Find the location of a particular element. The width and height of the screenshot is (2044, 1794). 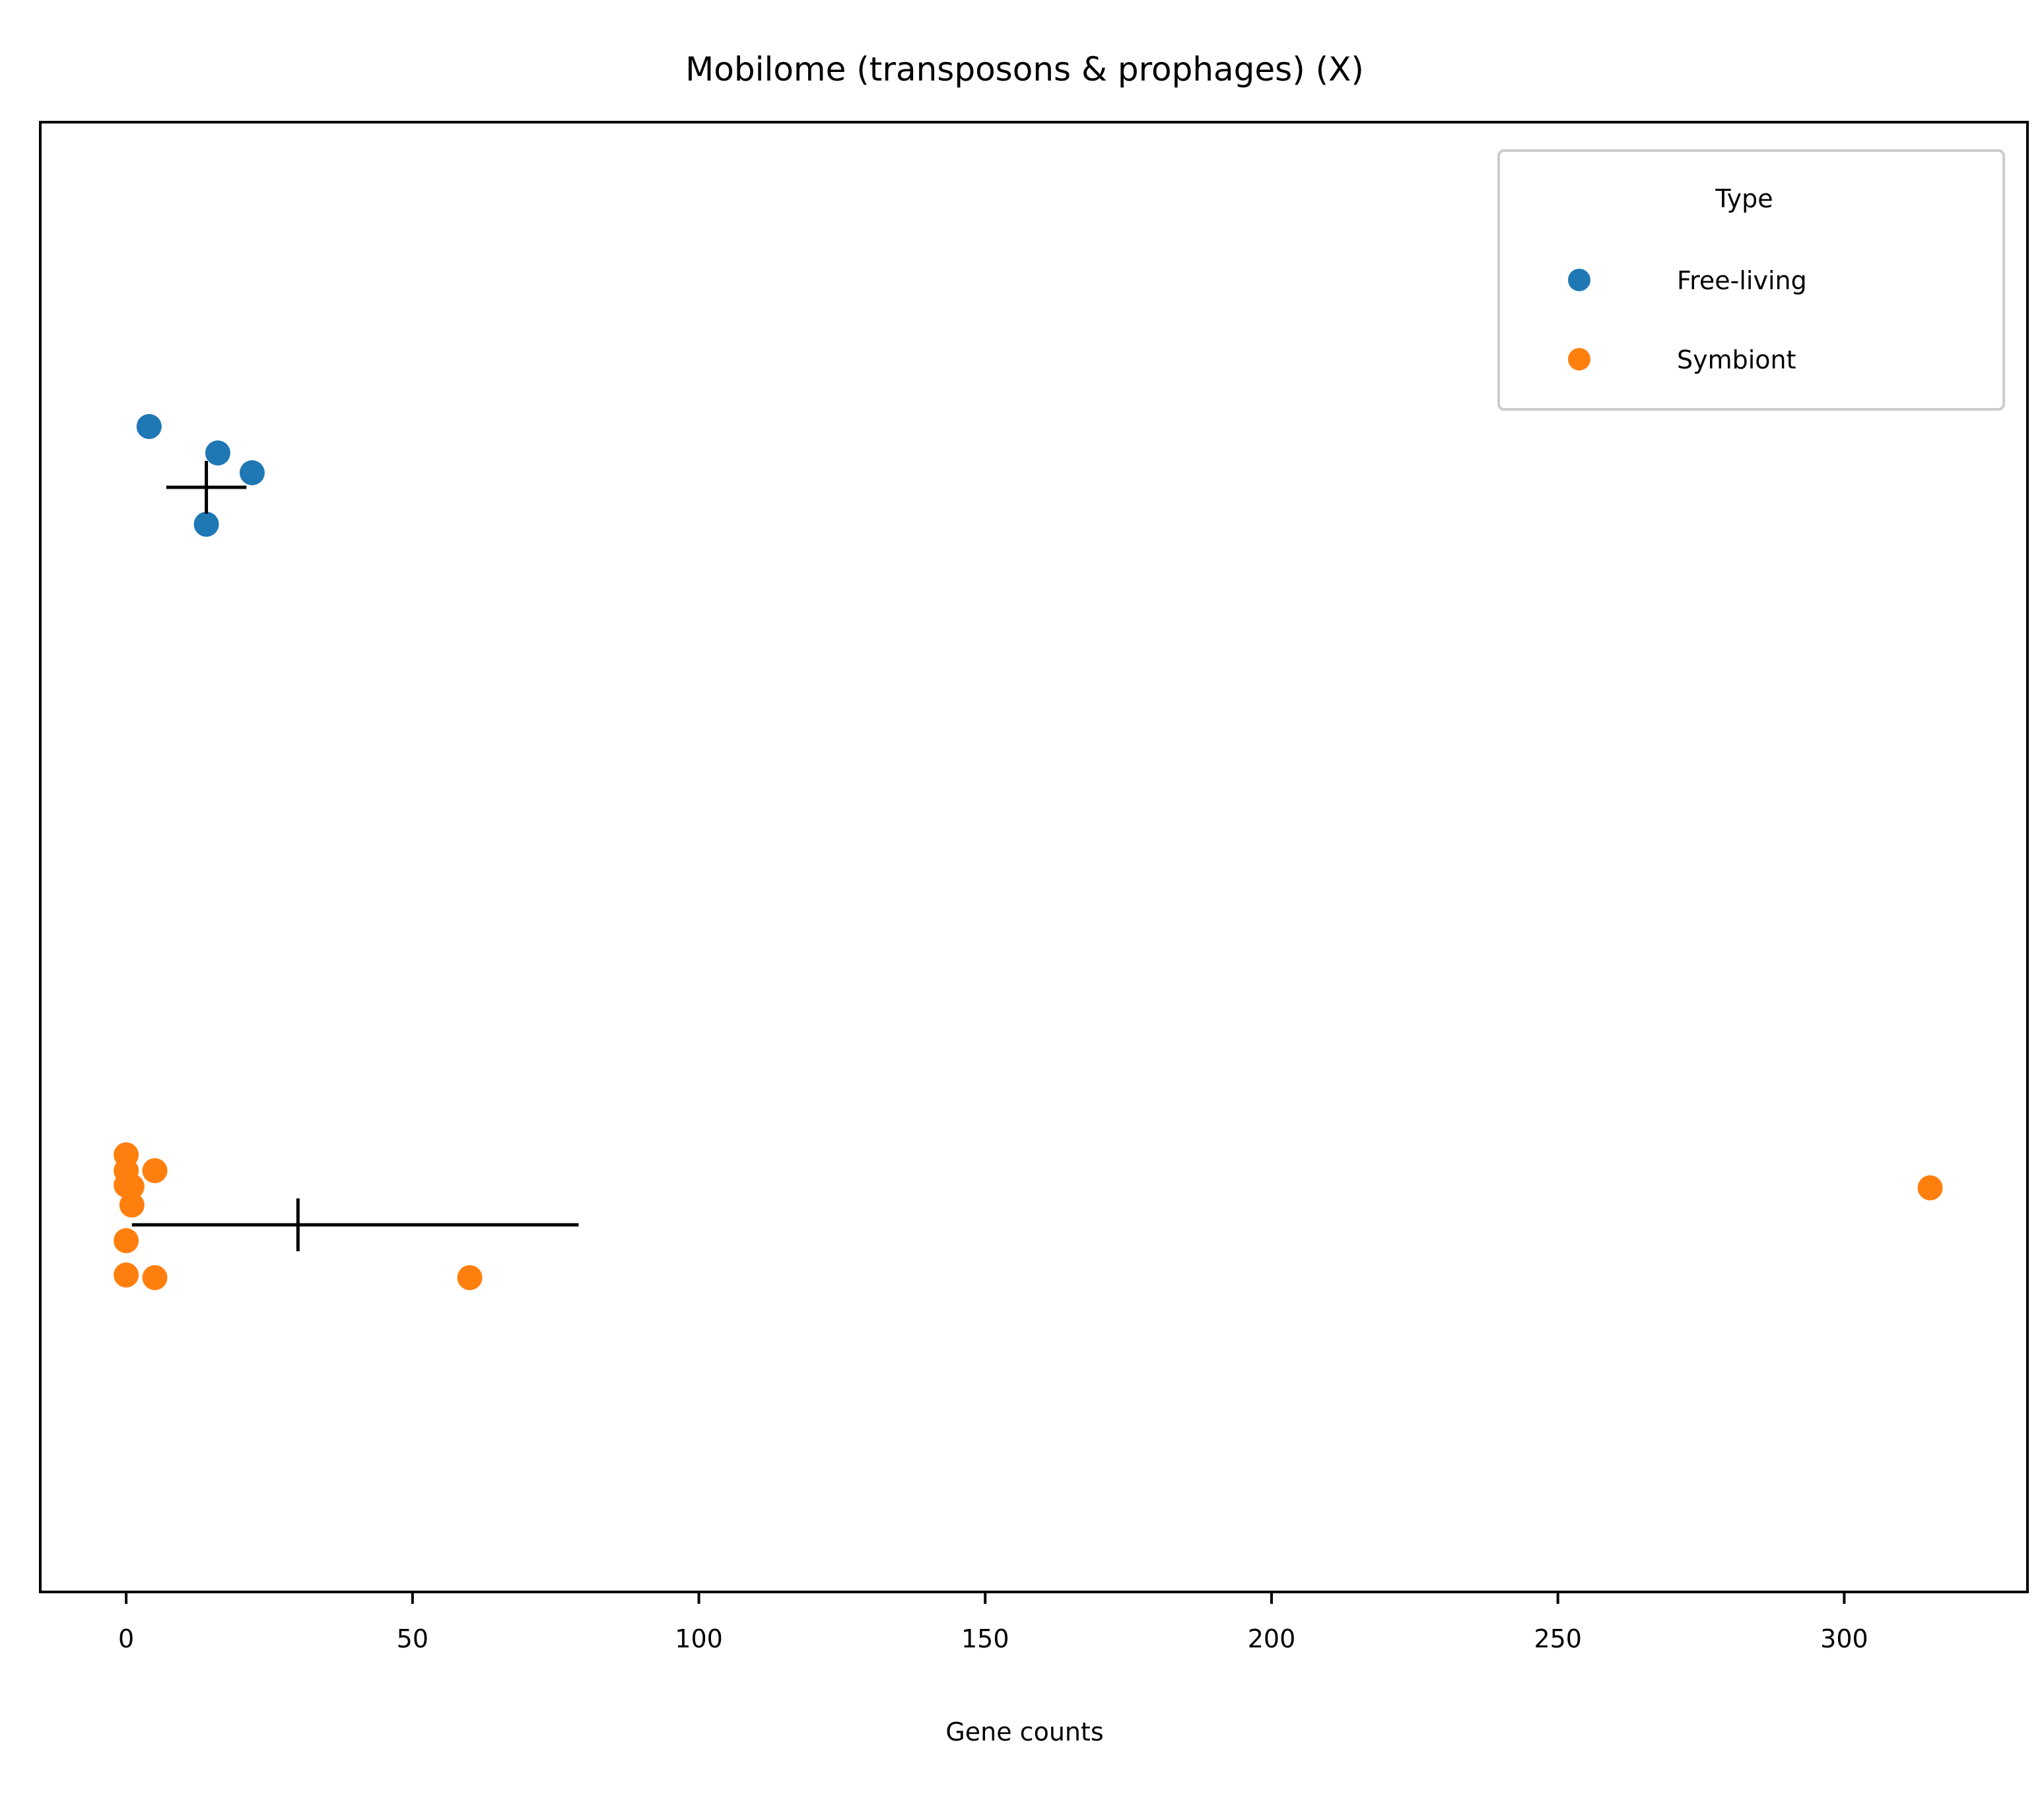

legend-title: Type is located at coordinates (1744, 199).